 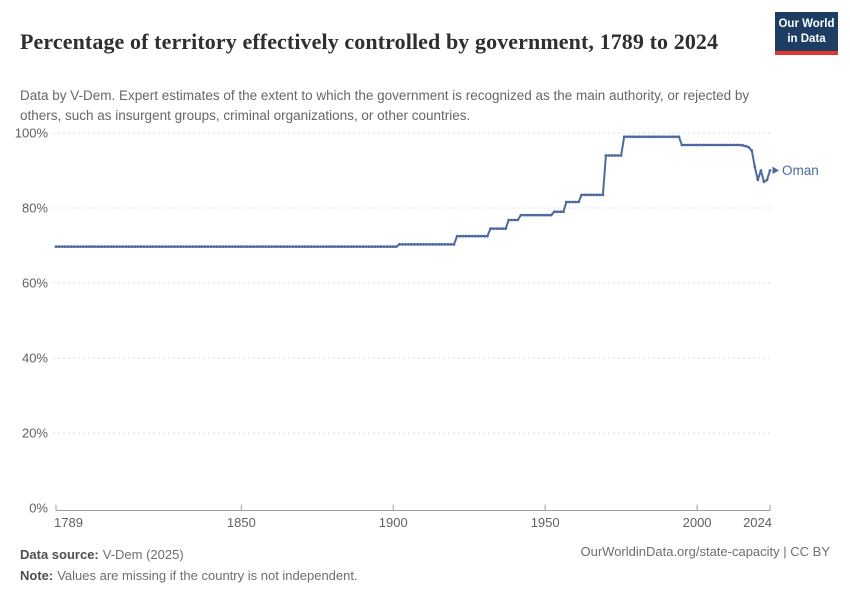 What do you see at coordinates (697, 522) in the screenshot?
I see `x-axis-tick-label: 2000` at bounding box center [697, 522].